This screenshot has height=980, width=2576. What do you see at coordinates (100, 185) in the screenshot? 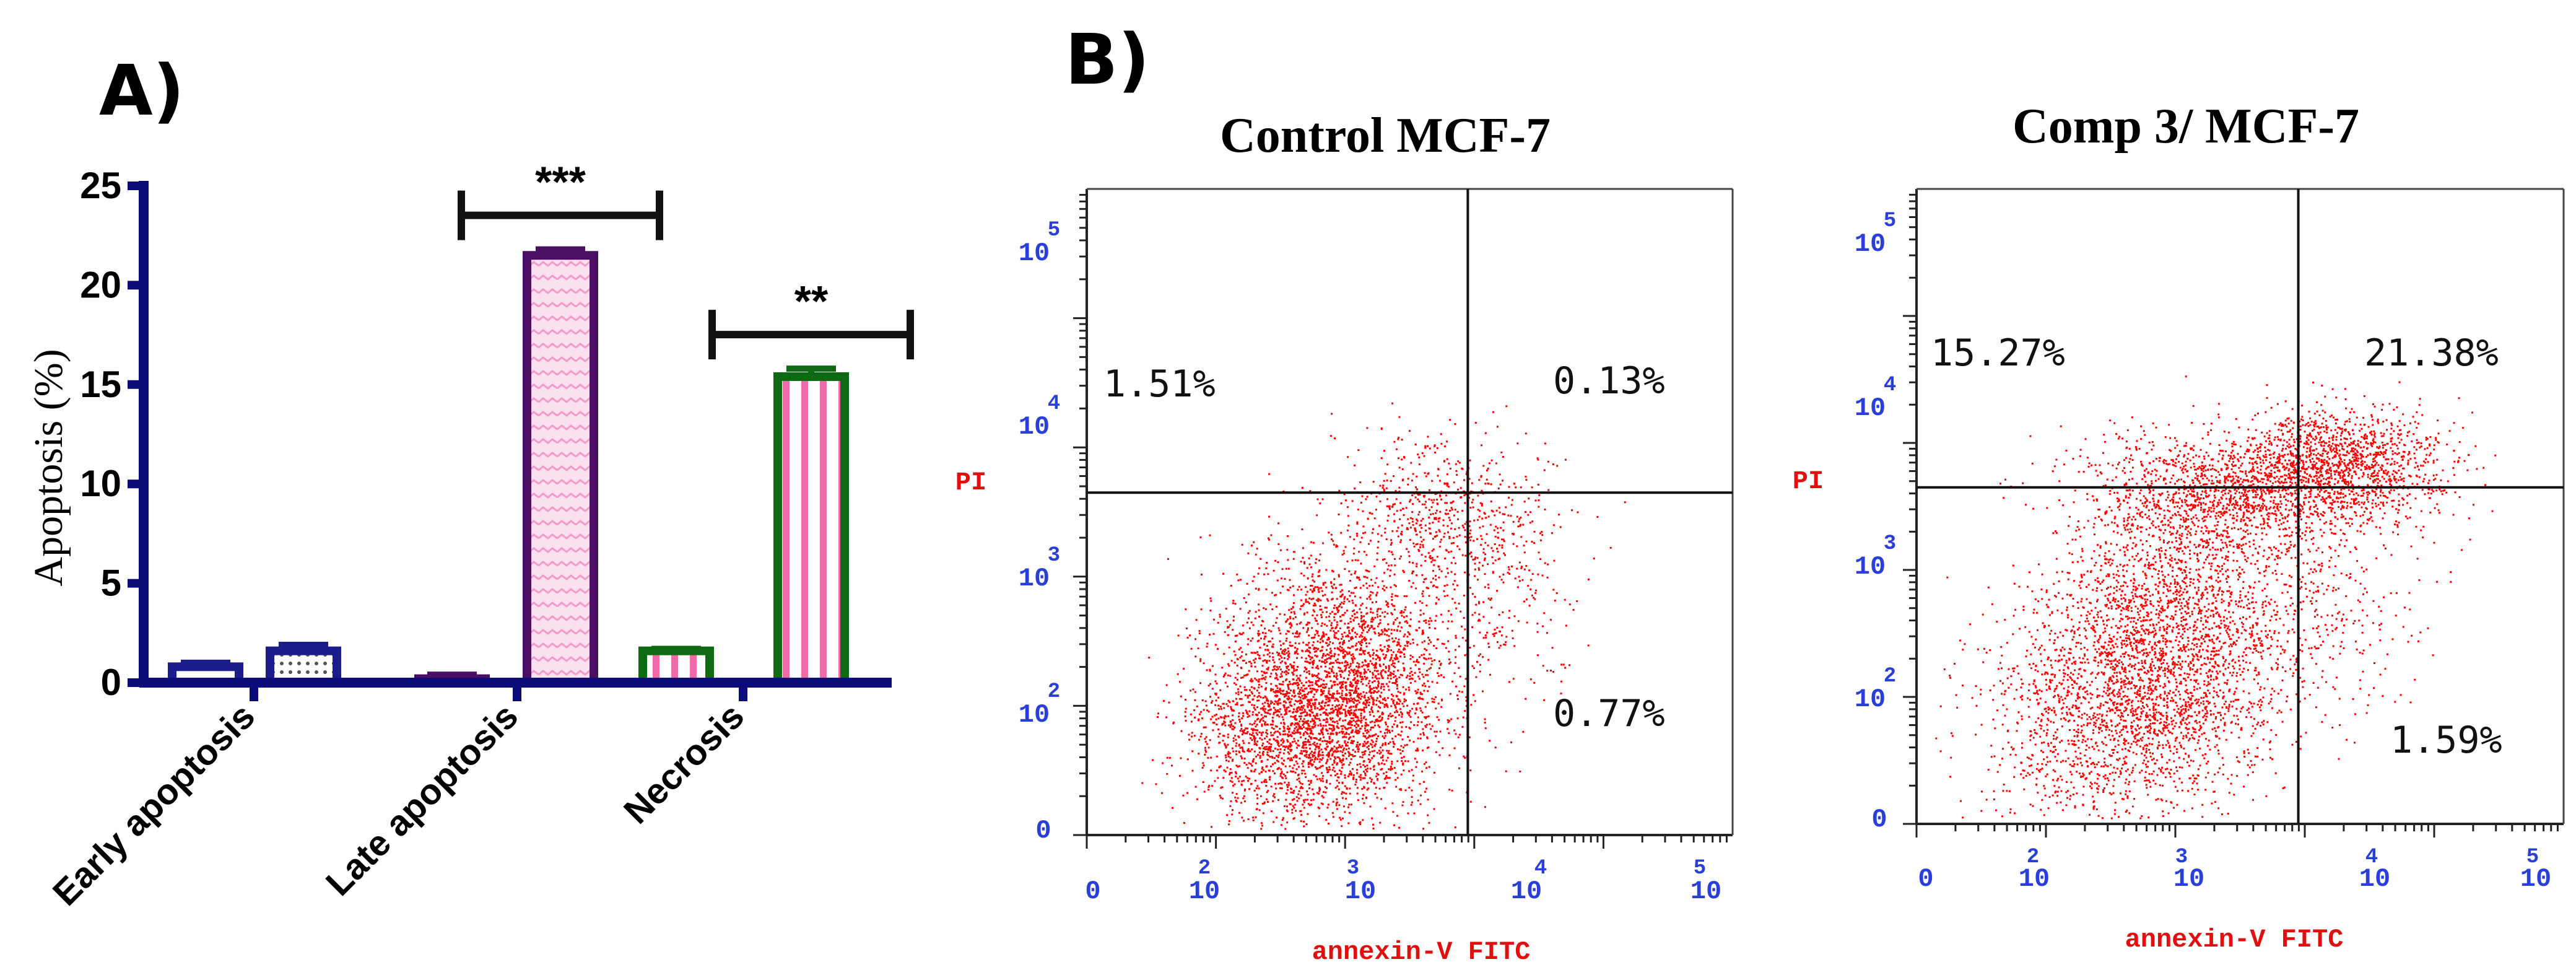
I see `y-tick-label: 25` at bounding box center [100, 185].